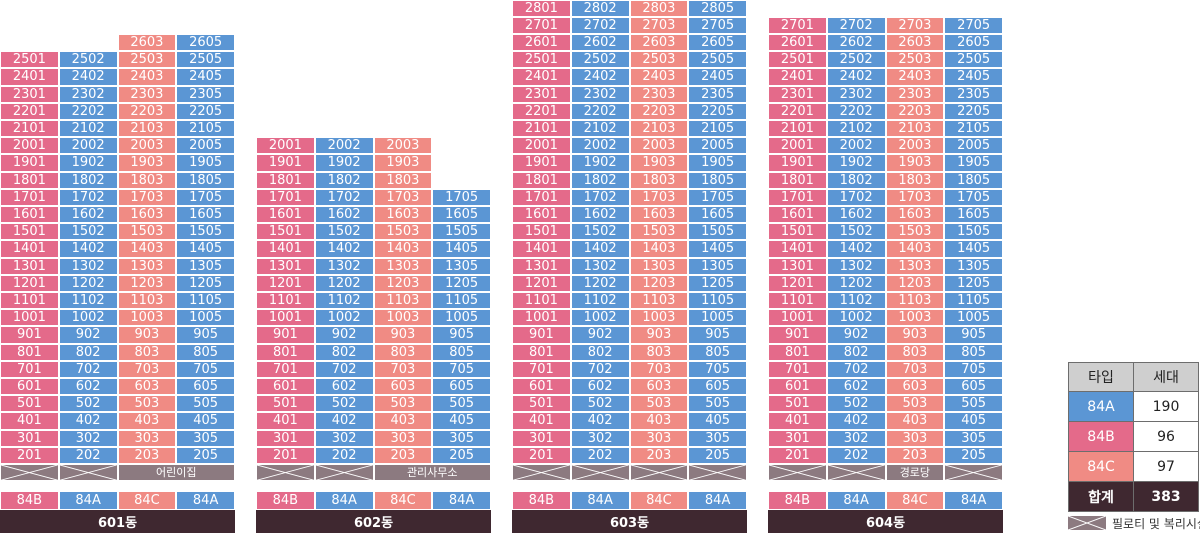 The height and width of the screenshot is (534, 1200). What do you see at coordinates (915, 25) in the screenshot?
I see `unit-cell: 2703` at bounding box center [915, 25].